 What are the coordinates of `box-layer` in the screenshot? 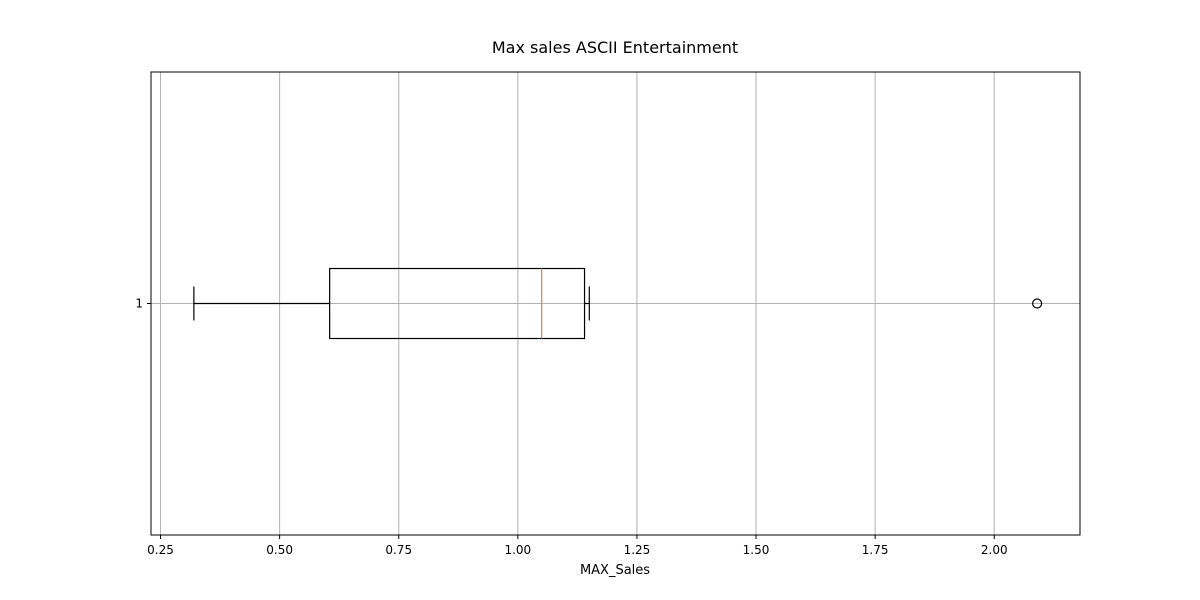 It's located at (618, 303).